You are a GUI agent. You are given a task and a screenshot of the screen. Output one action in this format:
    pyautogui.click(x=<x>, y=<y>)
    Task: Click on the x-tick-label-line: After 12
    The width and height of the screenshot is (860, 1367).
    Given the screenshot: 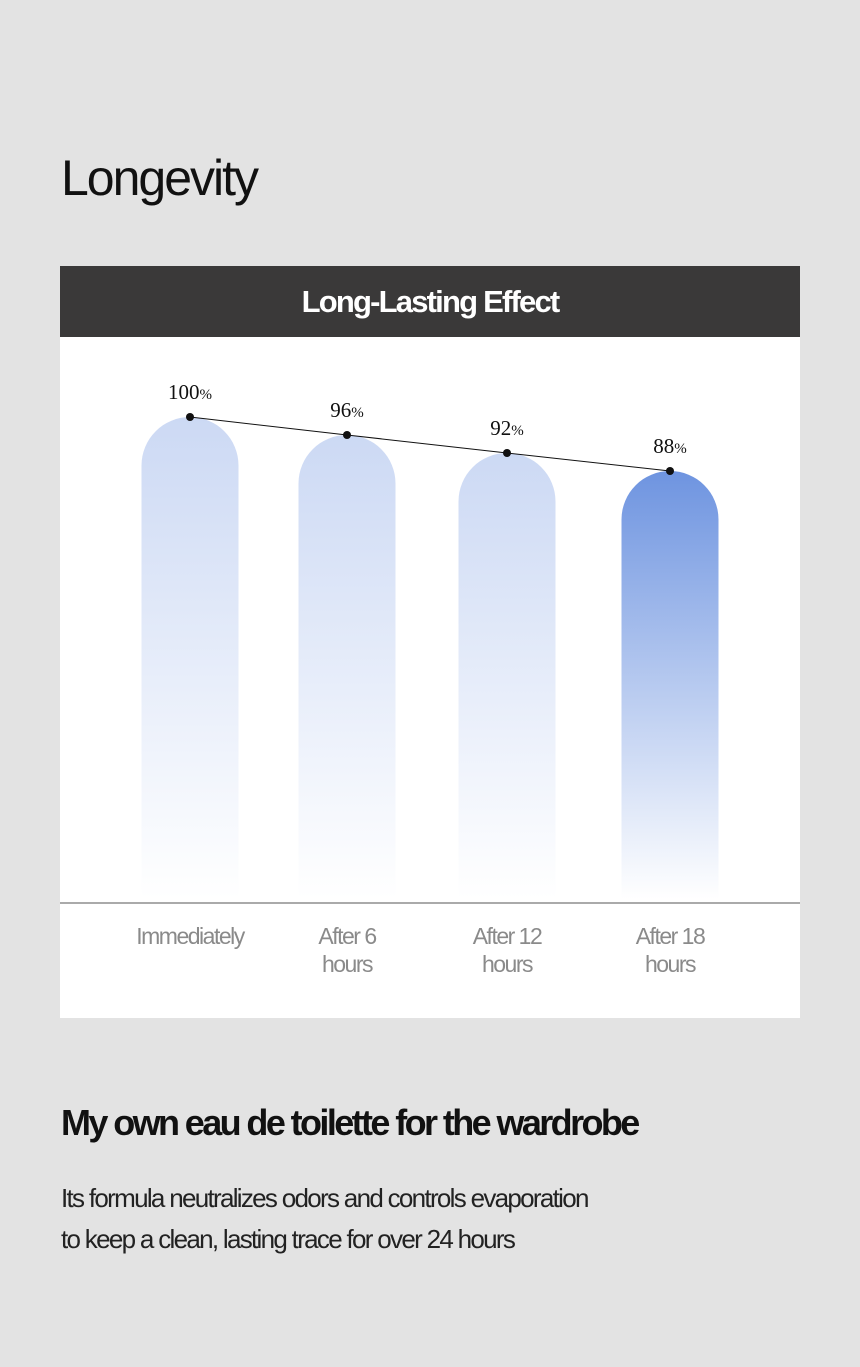 What is the action you would take?
    pyautogui.click(x=507, y=936)
    